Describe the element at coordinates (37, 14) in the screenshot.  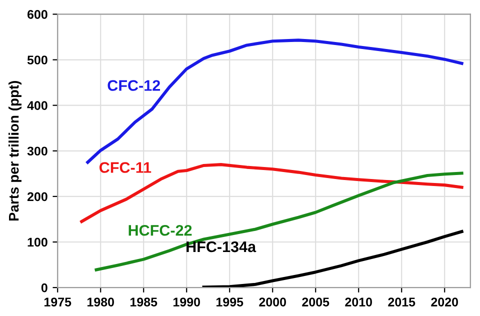
I see `y-tick-label: 600` at that location.